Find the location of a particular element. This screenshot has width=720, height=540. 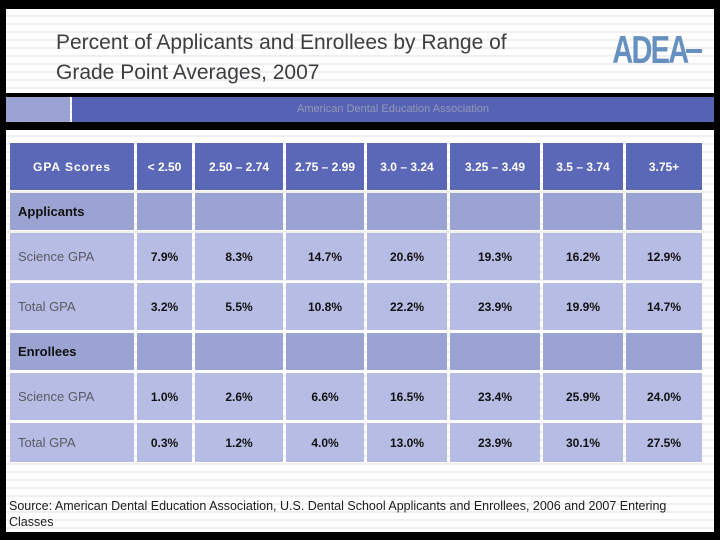

cell-value: 1.2% is located at coordinates (239, 442).